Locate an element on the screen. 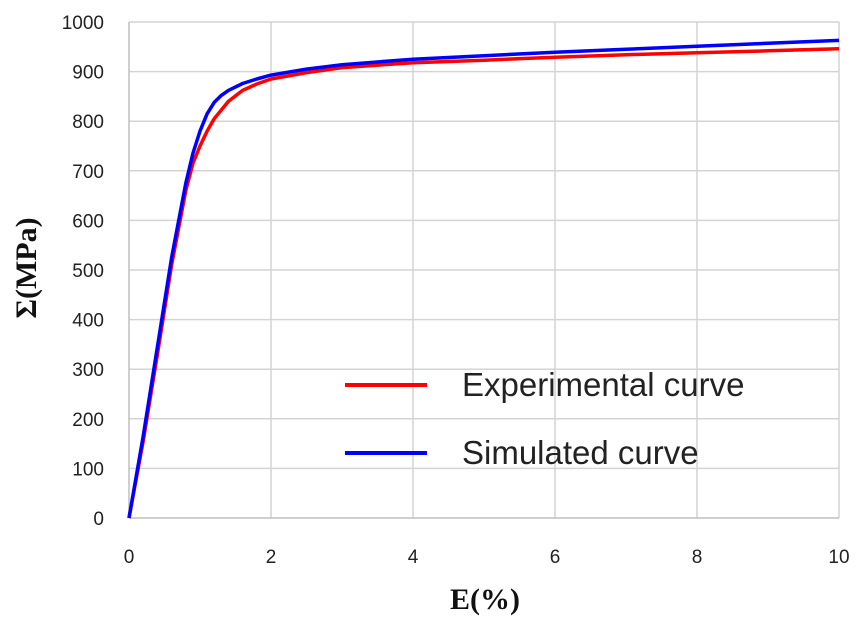 This screenshot has width=855, height=624. y-tick-label: 200 is located at coordinates (88, 420).